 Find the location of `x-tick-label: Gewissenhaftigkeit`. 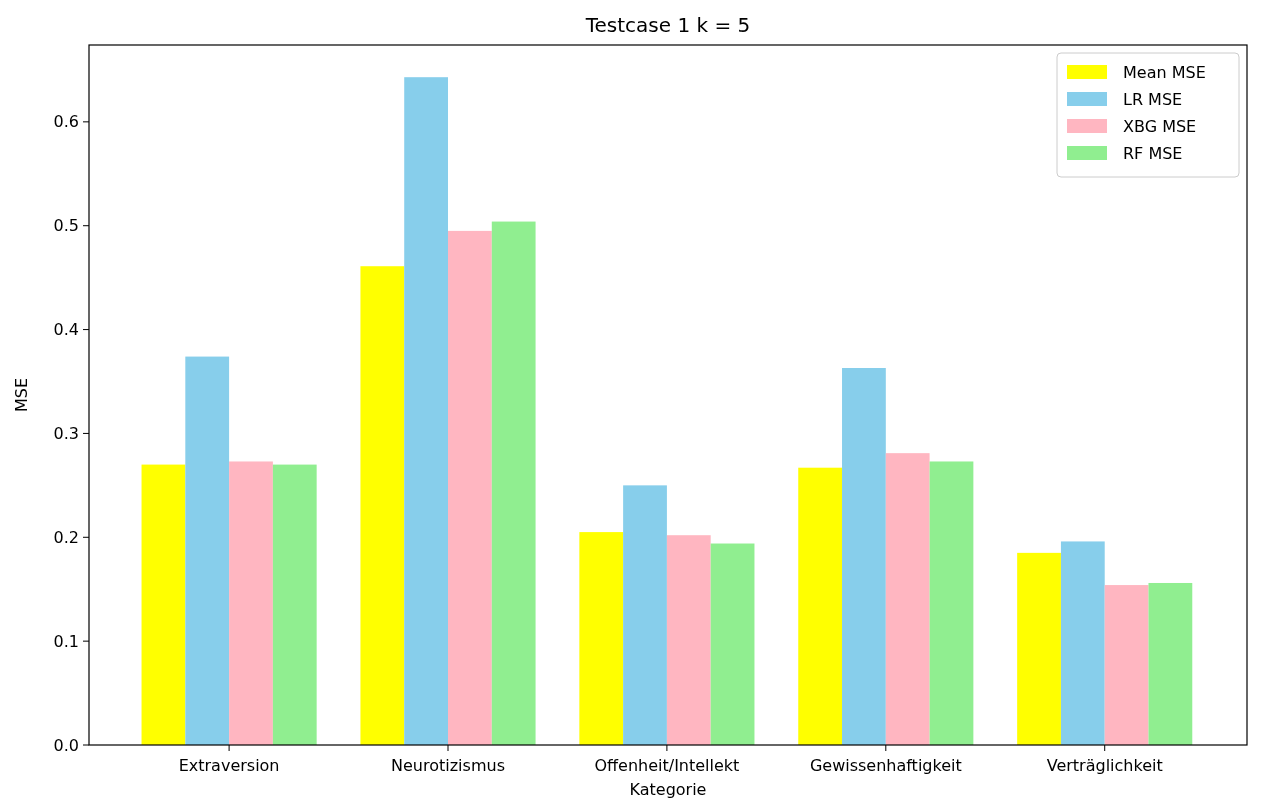

x-tick-label: Gewissenhaftigkeit is located at coordinates (885, 765).